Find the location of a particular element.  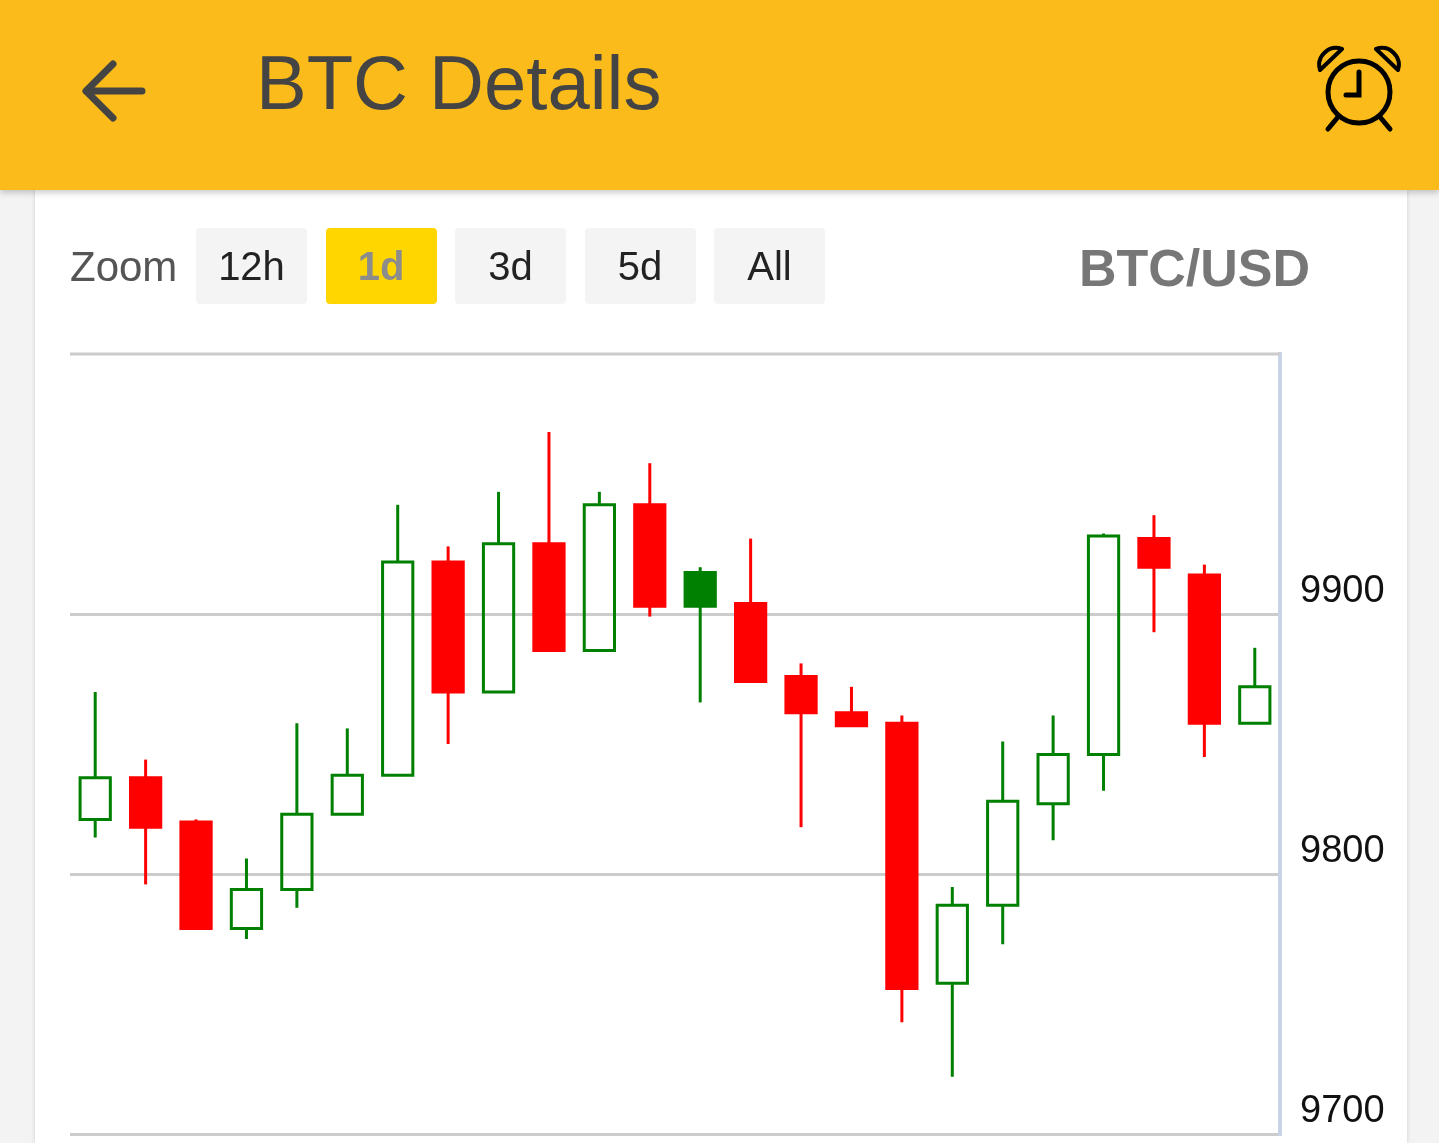

chart-title: BTC Details is located at coordinates (459, 83).